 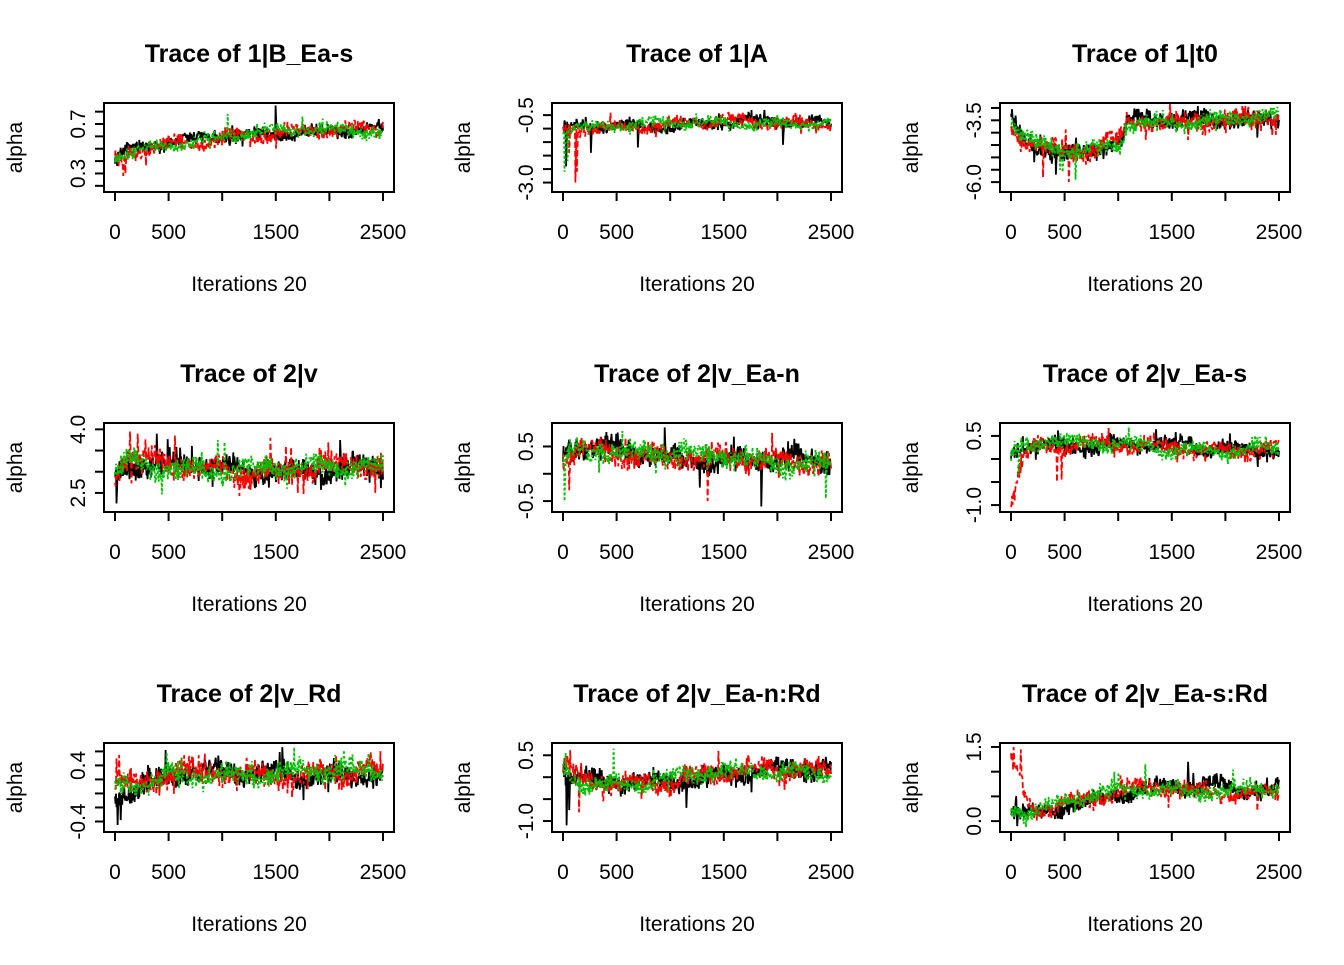 I want to click on plot-title: Trace of 2|v_Ea-n:Rd, so click(x=696, y=694).